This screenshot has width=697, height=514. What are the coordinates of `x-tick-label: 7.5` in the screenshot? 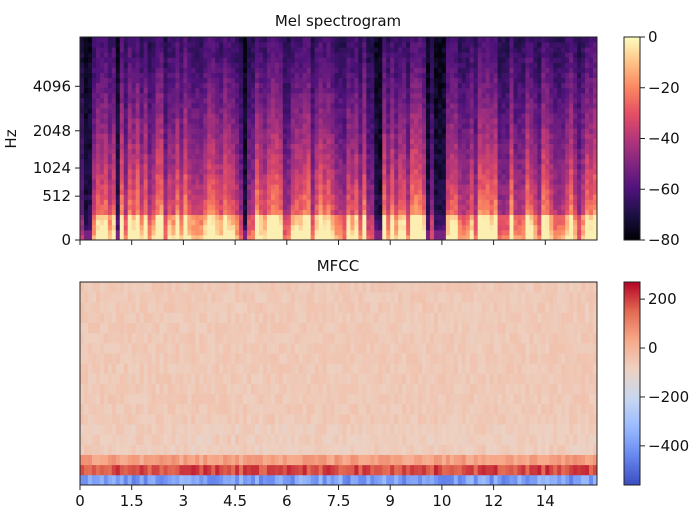 It's located at (339, 501).